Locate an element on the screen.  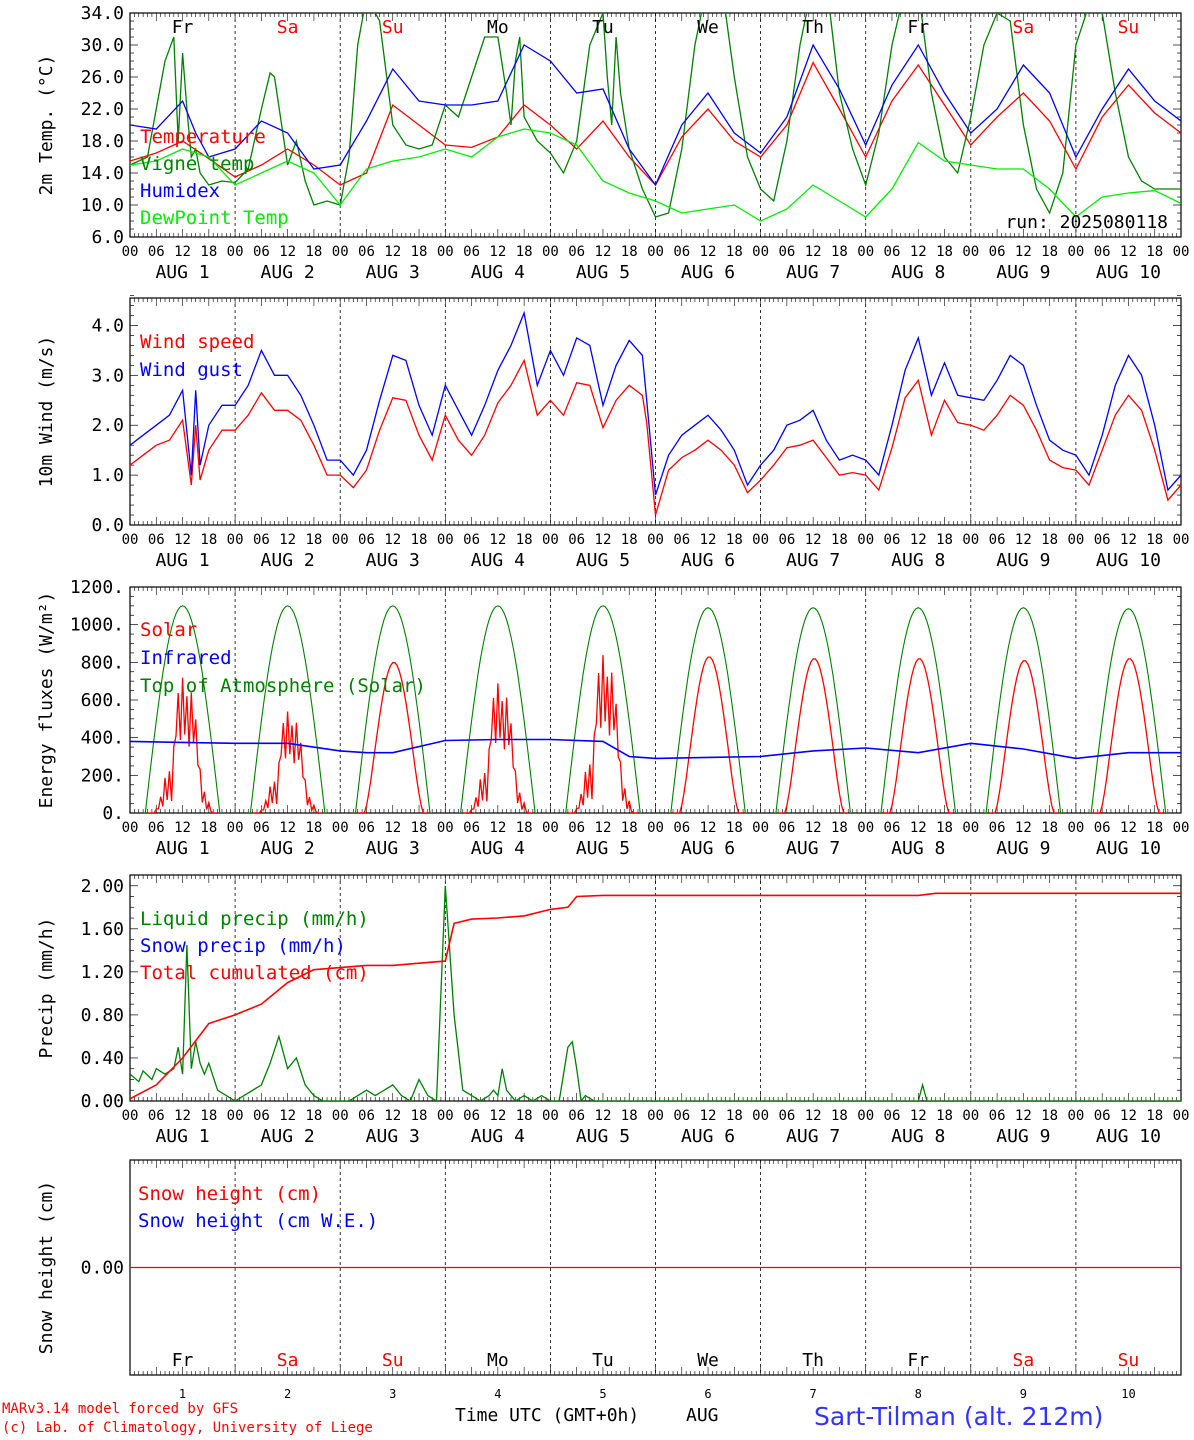
weekday-label-top: We is located at coordinates (708, 27).